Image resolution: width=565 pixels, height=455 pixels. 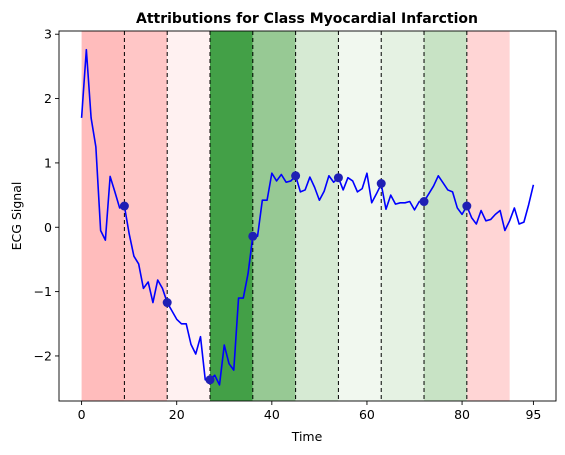 I want to click on x-tick-label-4: 80, so click(x=462, y=414).